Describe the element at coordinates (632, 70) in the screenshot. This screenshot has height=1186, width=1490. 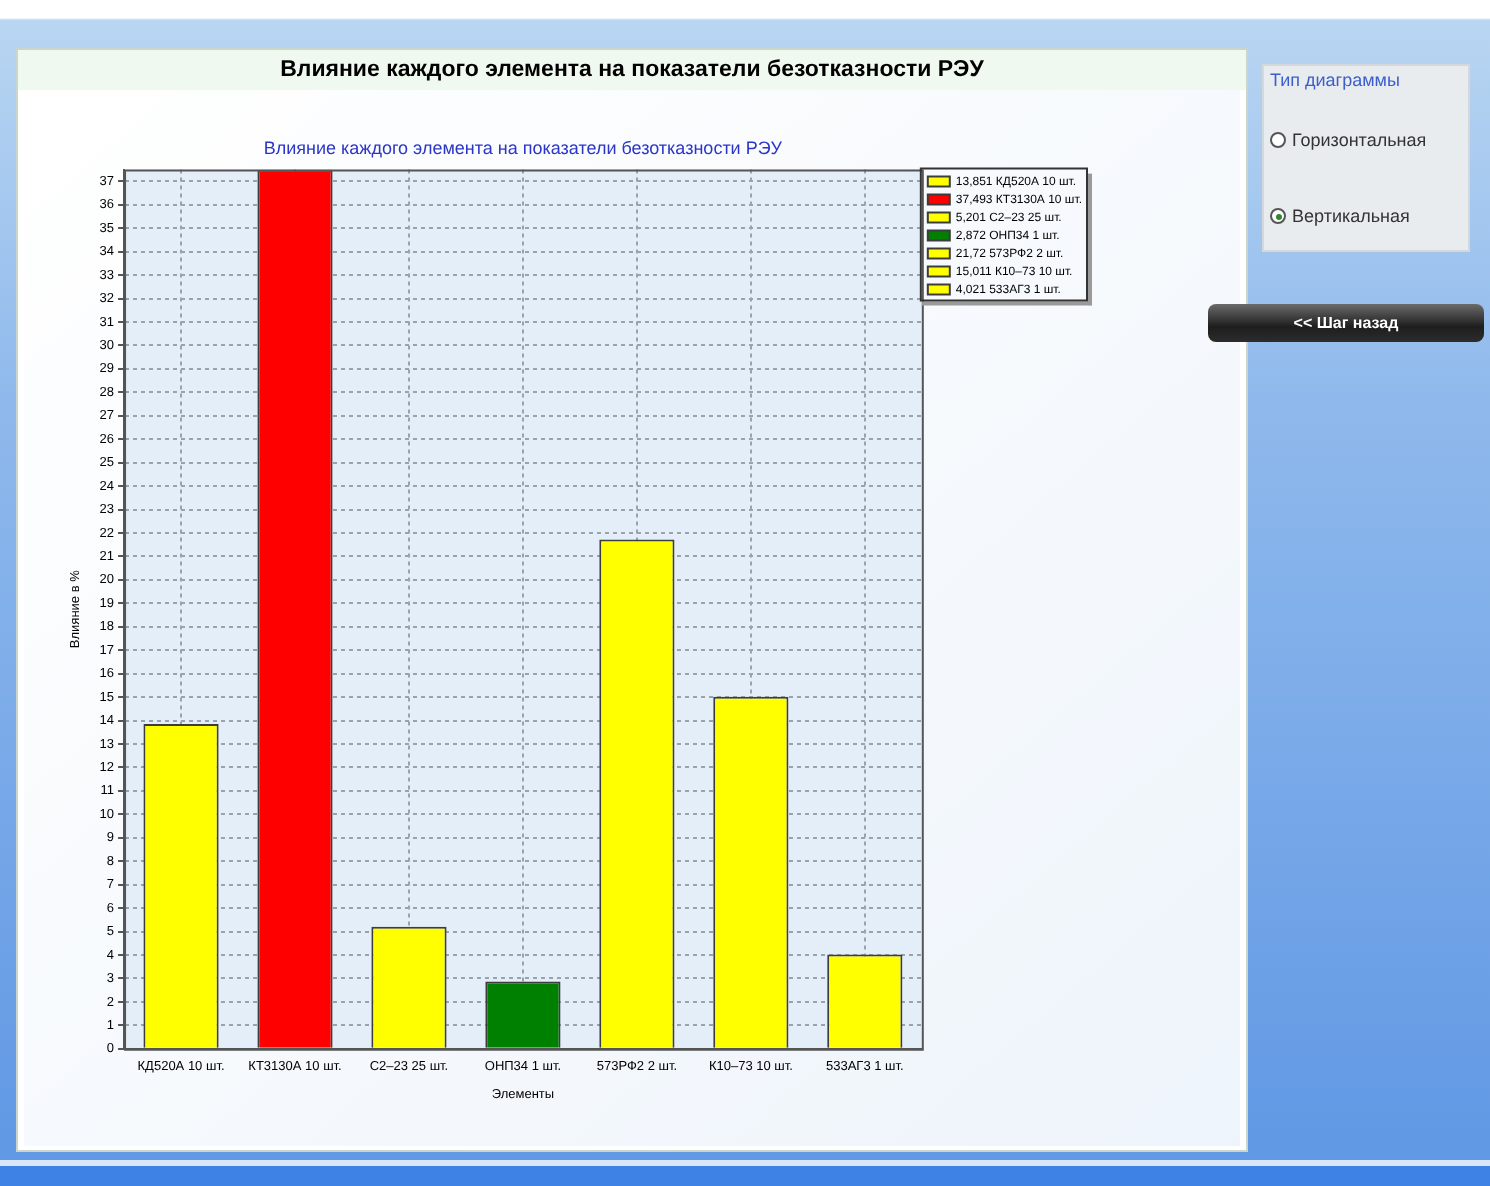
I see `chart-title: Влияние каждого элемента на показатели безотказности РЭУ` at that location.